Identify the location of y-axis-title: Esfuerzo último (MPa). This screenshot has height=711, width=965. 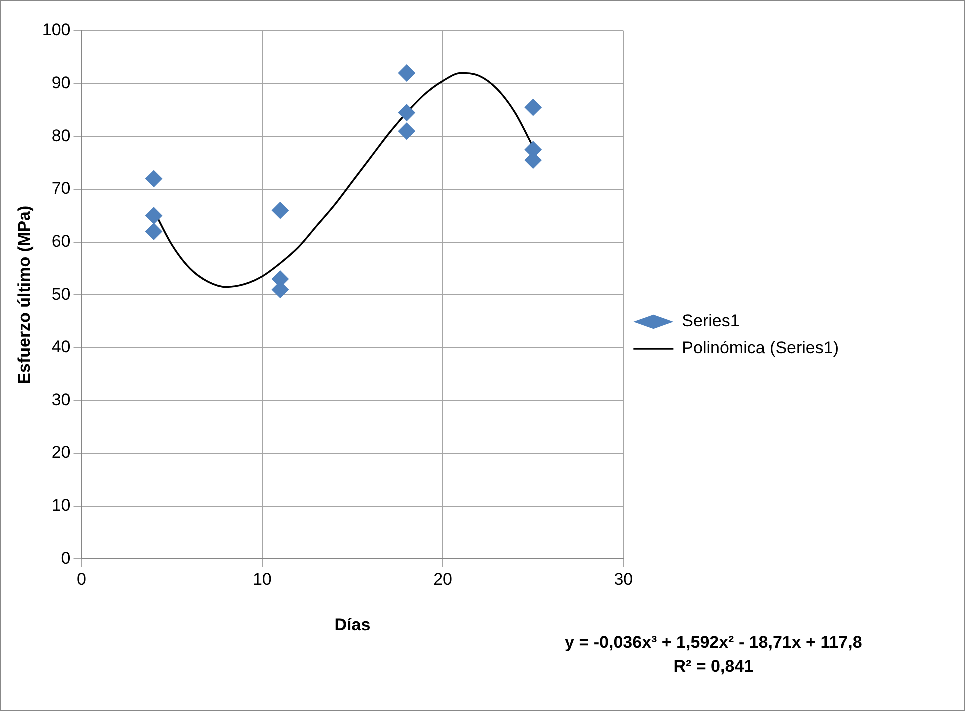
(24, 295).